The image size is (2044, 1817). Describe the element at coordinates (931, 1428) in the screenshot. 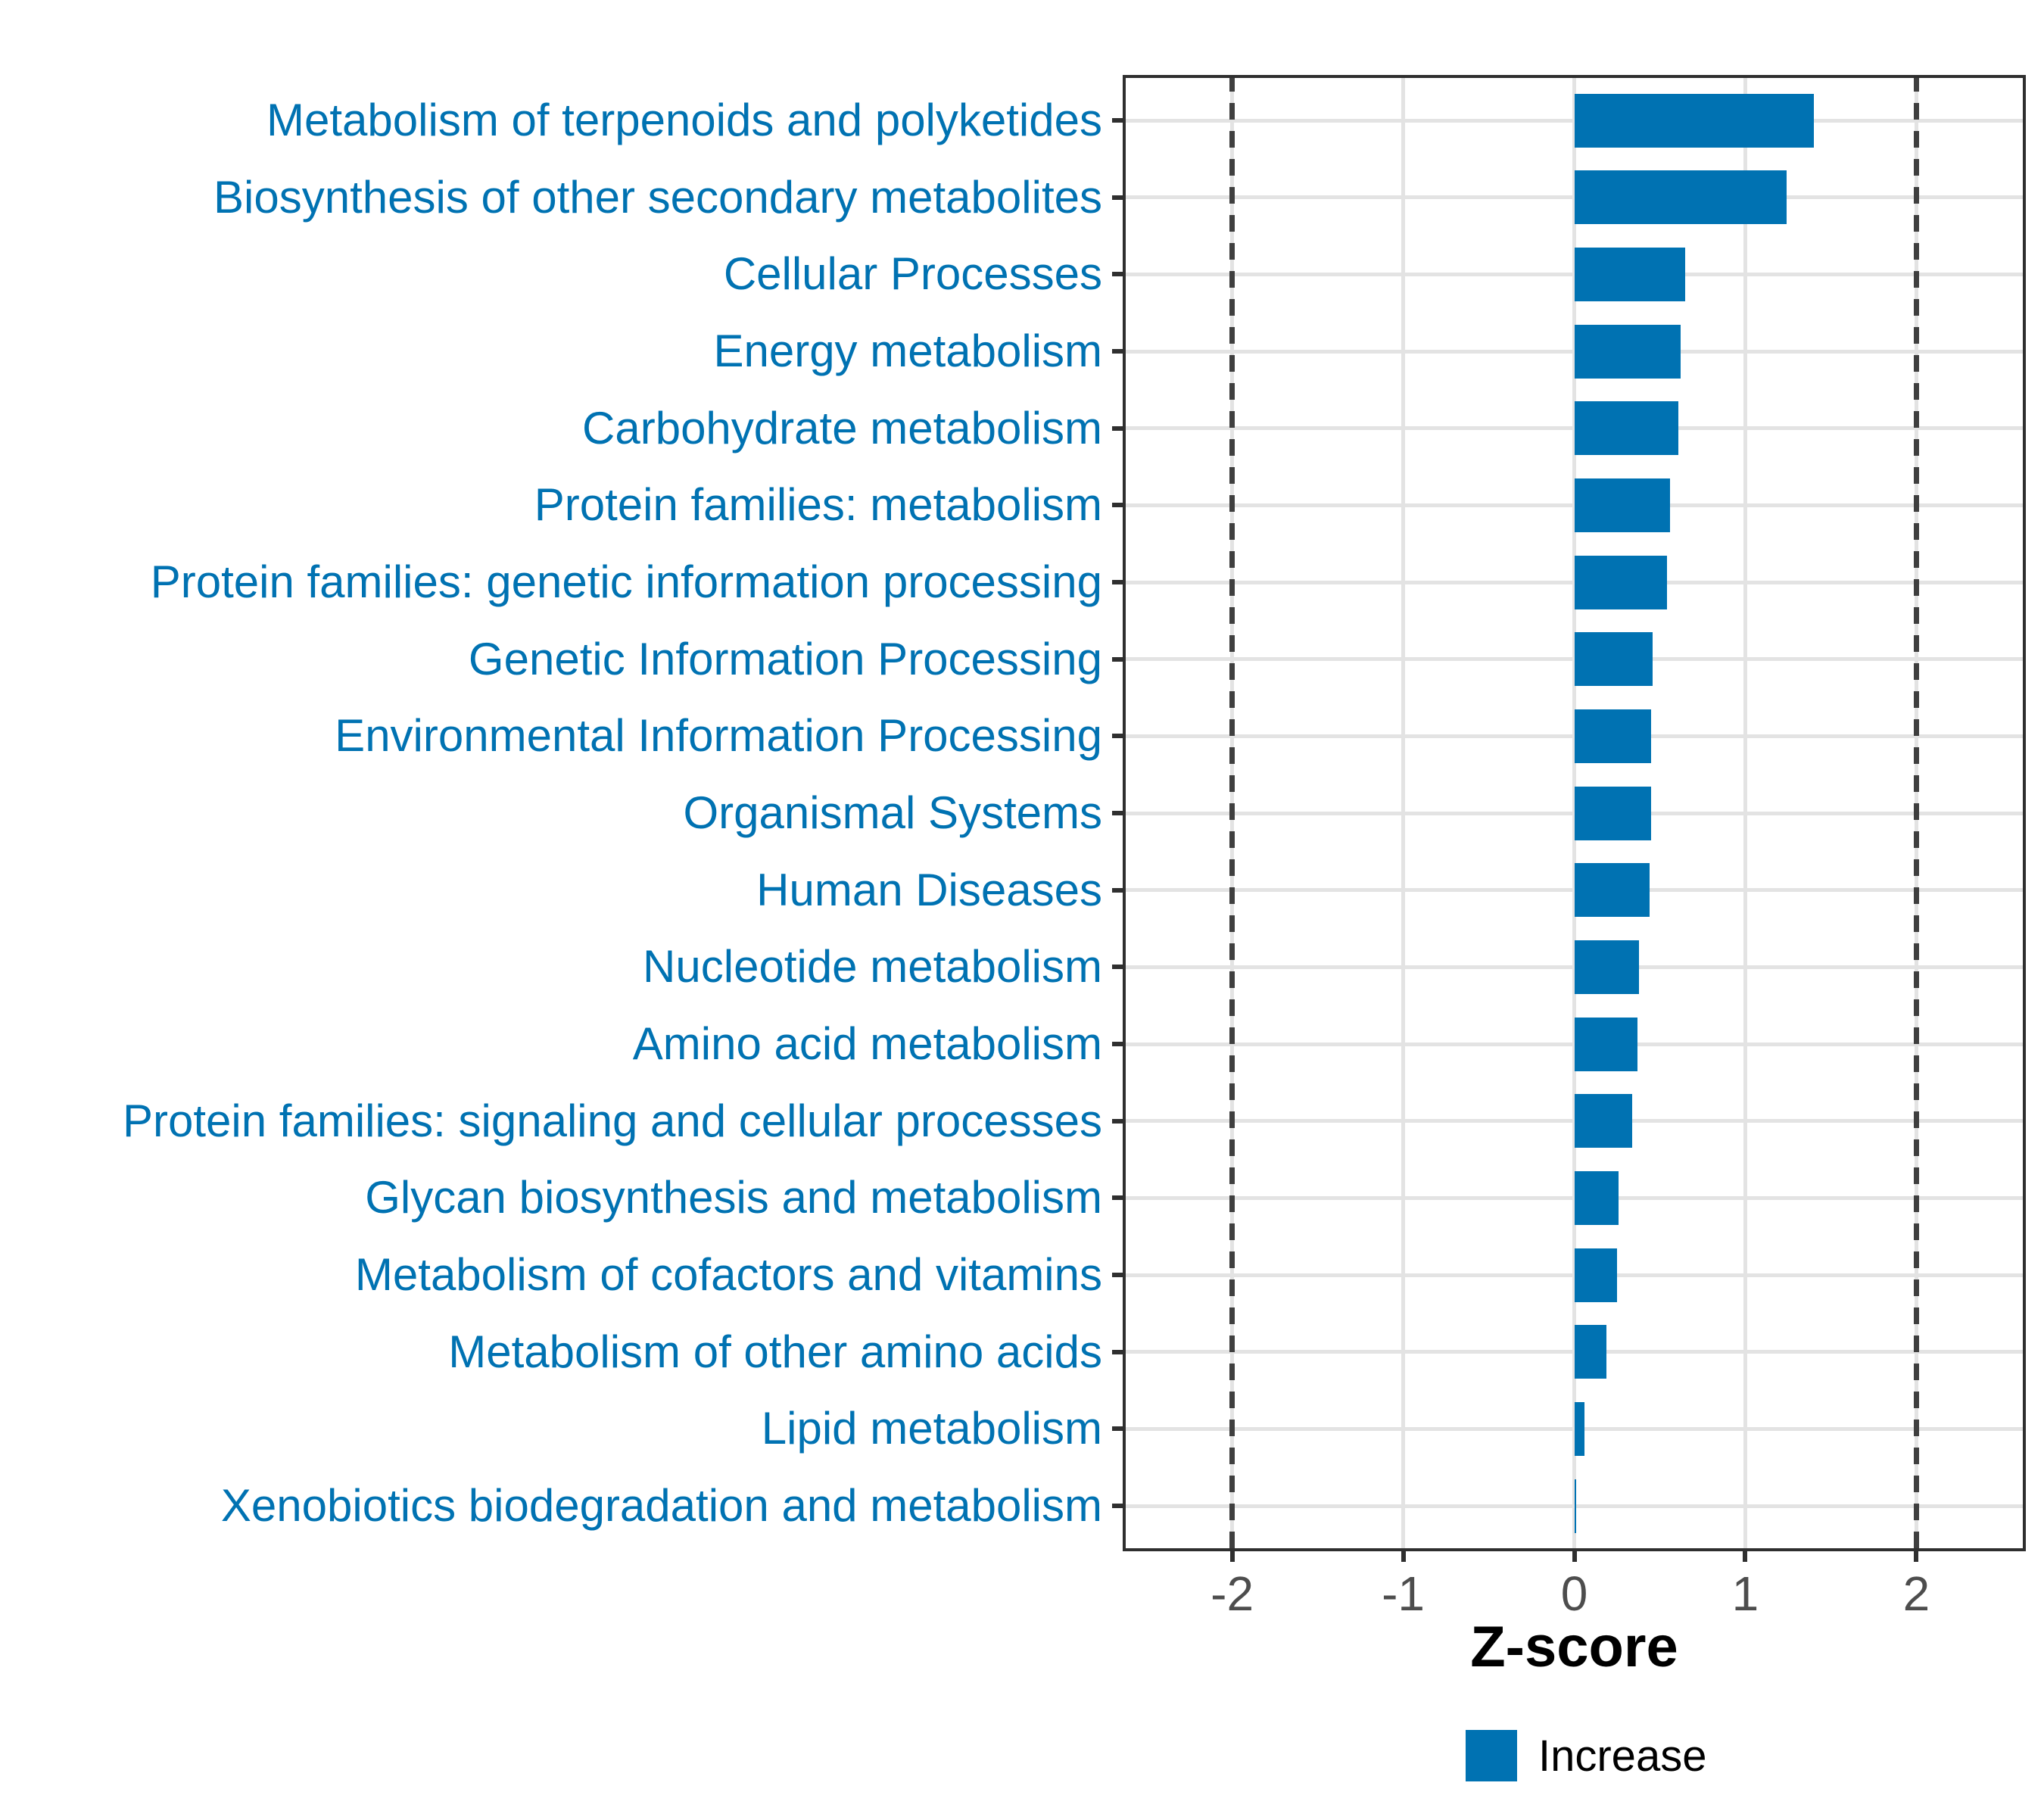

I see `category-label: Lipid metabolism` at that location.